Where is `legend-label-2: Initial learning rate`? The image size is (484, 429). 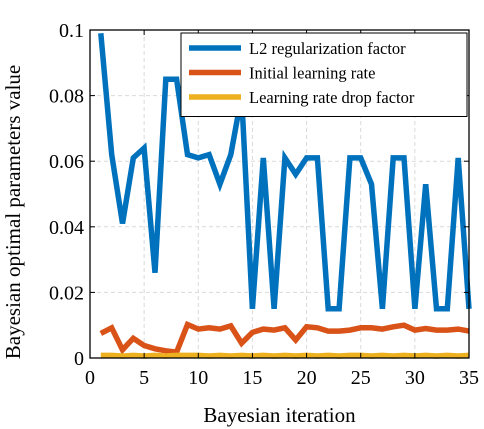
legend-label-2: Initial learning rate is located at coordinates (312, 73).